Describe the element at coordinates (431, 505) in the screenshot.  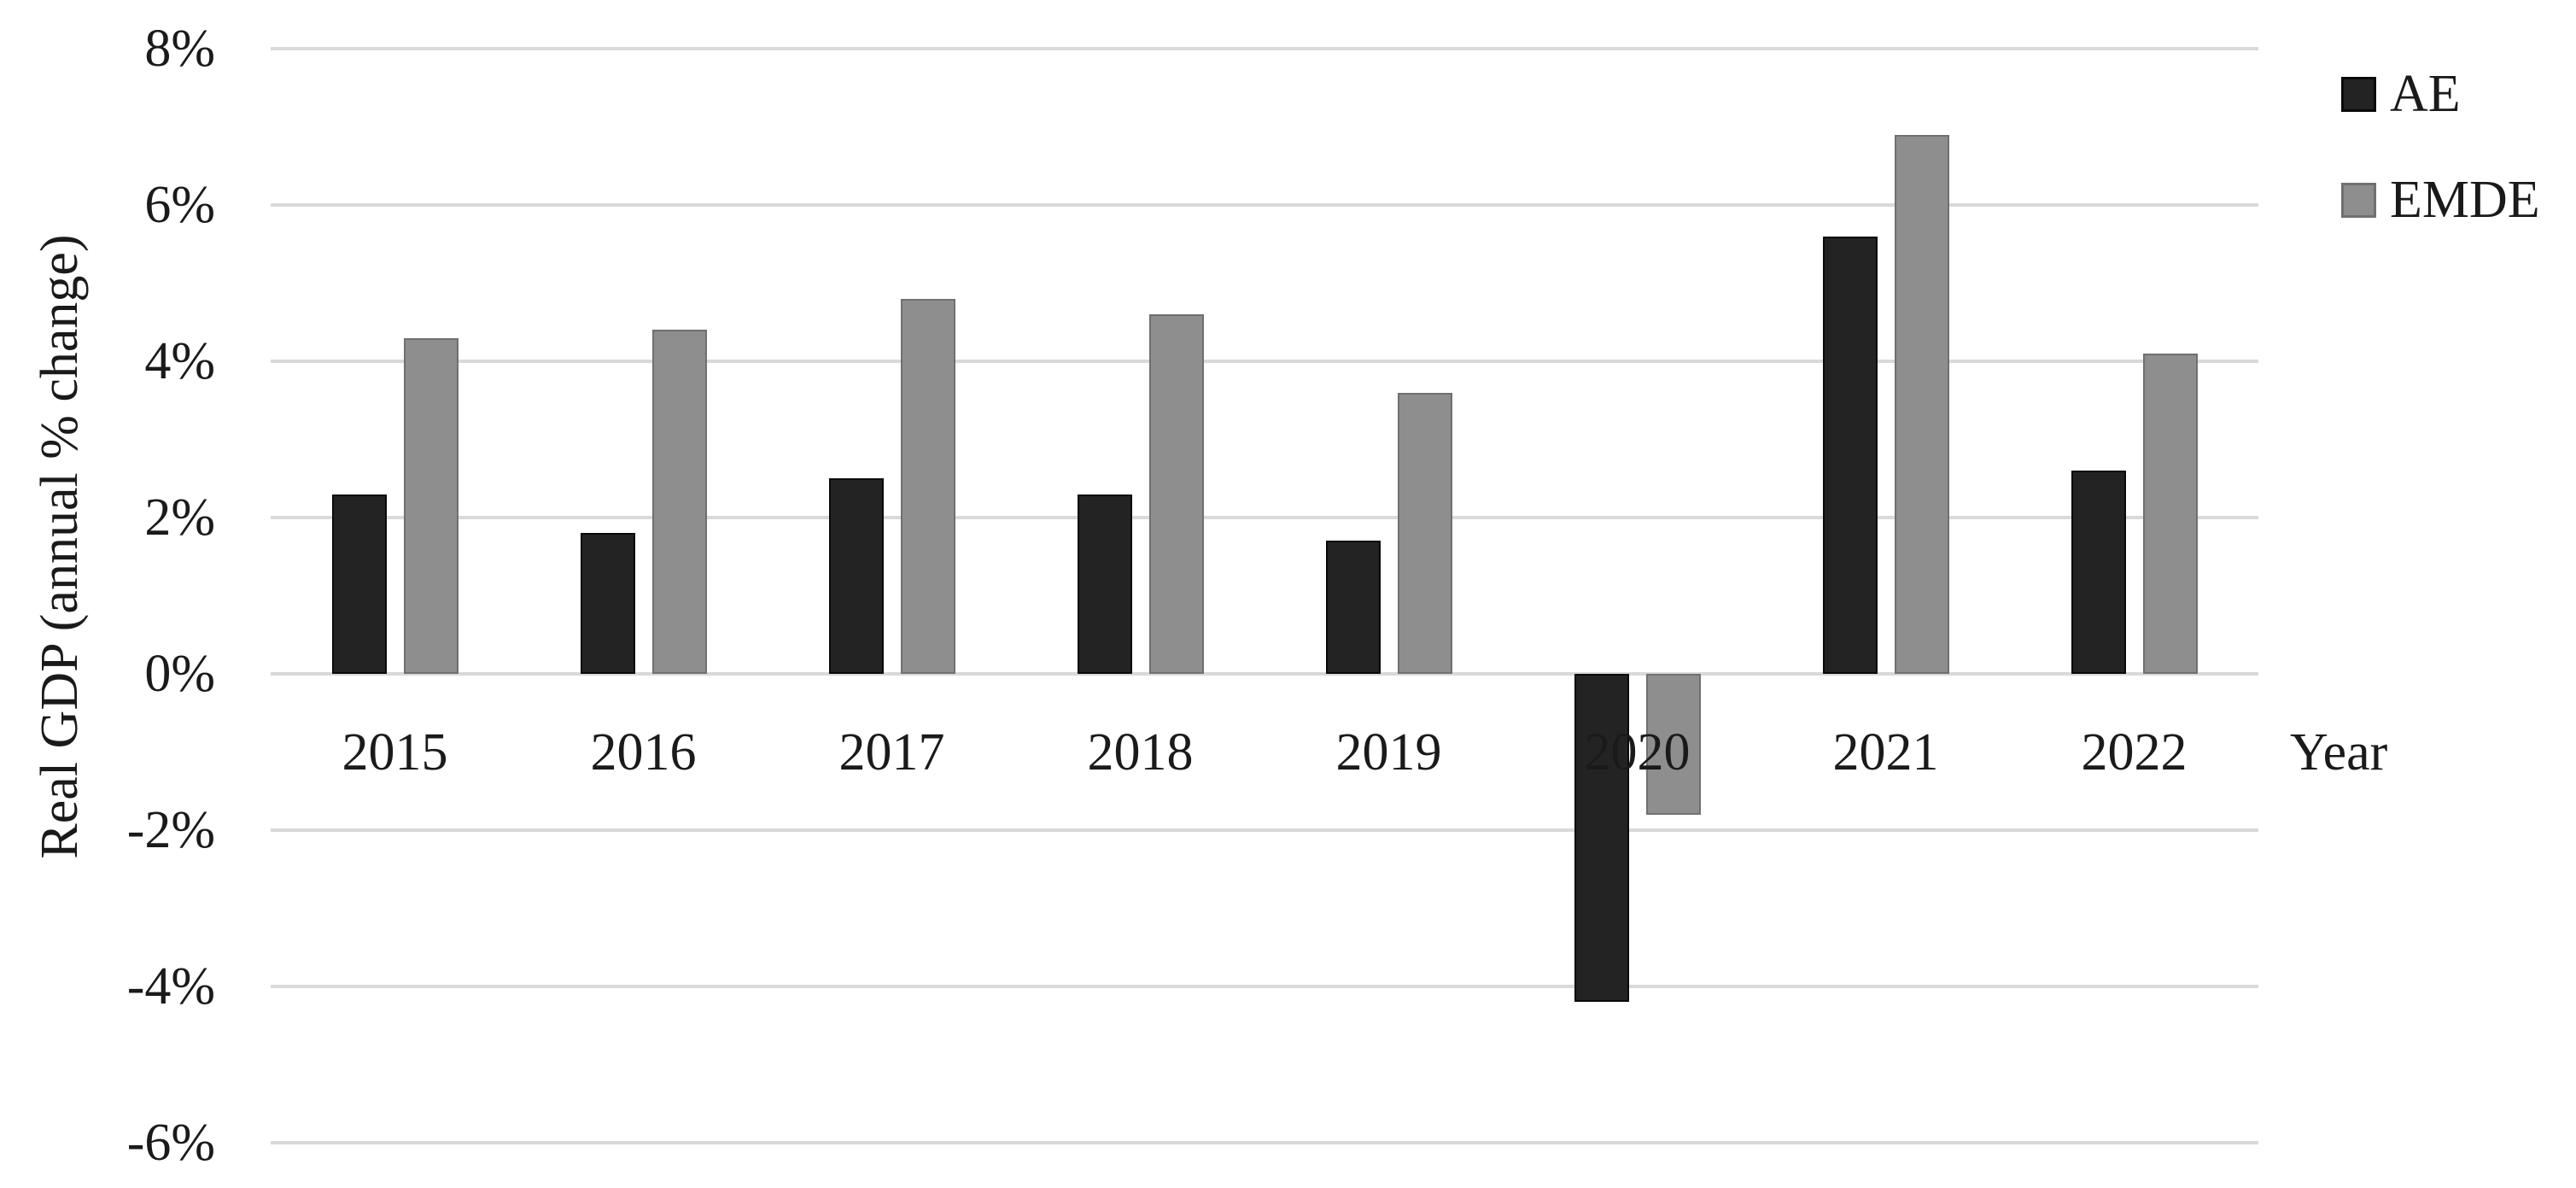
I see `bar-emde-2015` at that location.